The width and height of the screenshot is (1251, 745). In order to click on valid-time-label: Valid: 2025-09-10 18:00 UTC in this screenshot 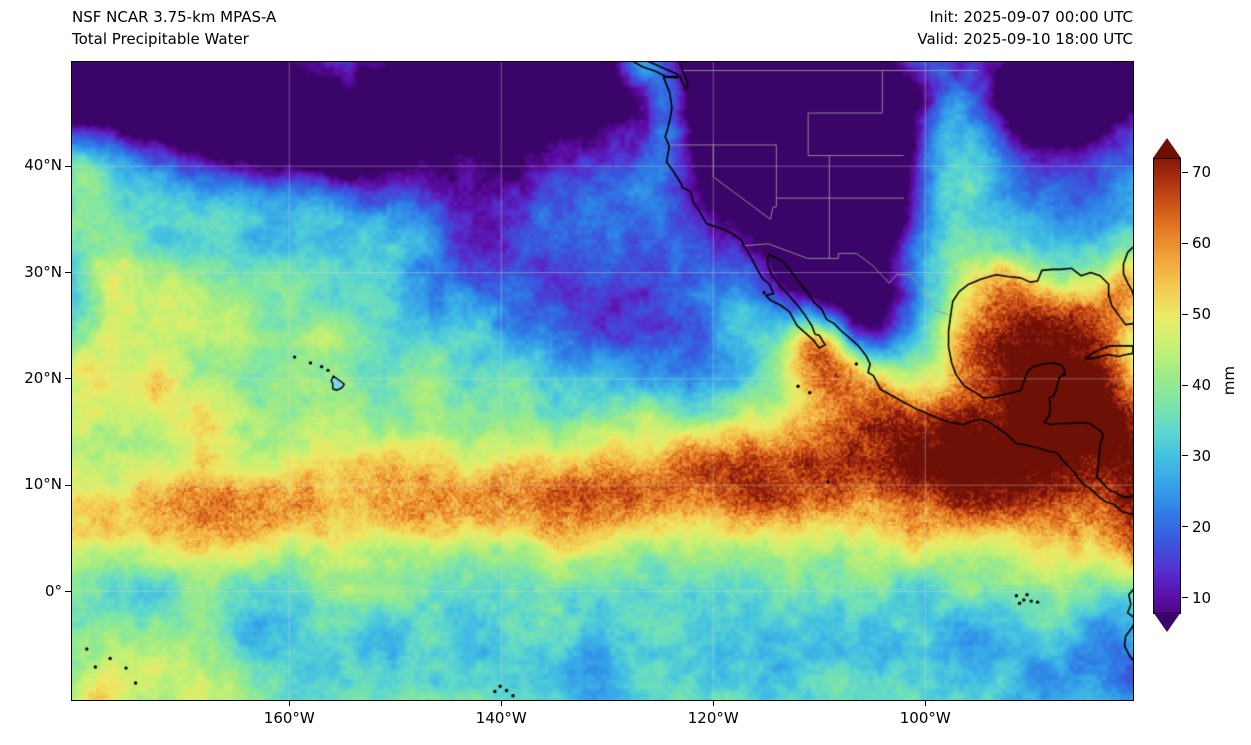, I will do `click(1025, 39)`.